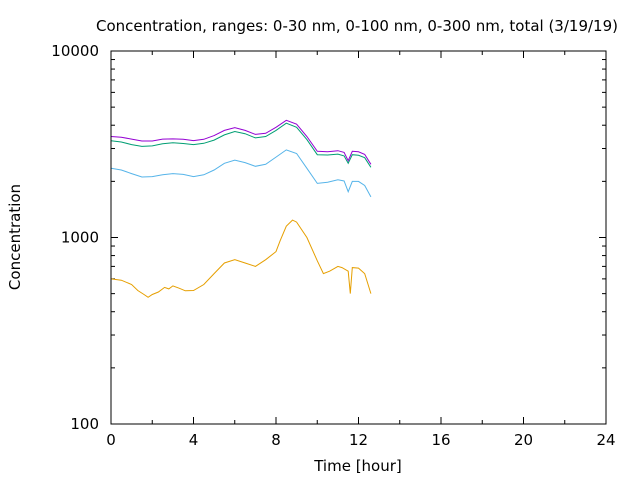 This screenshot has width=640, height=480. What do you see at coordinates (15, 237) in the screenshot?
I see `y-axis-label: Concentration` at bounding box center [15, 237].